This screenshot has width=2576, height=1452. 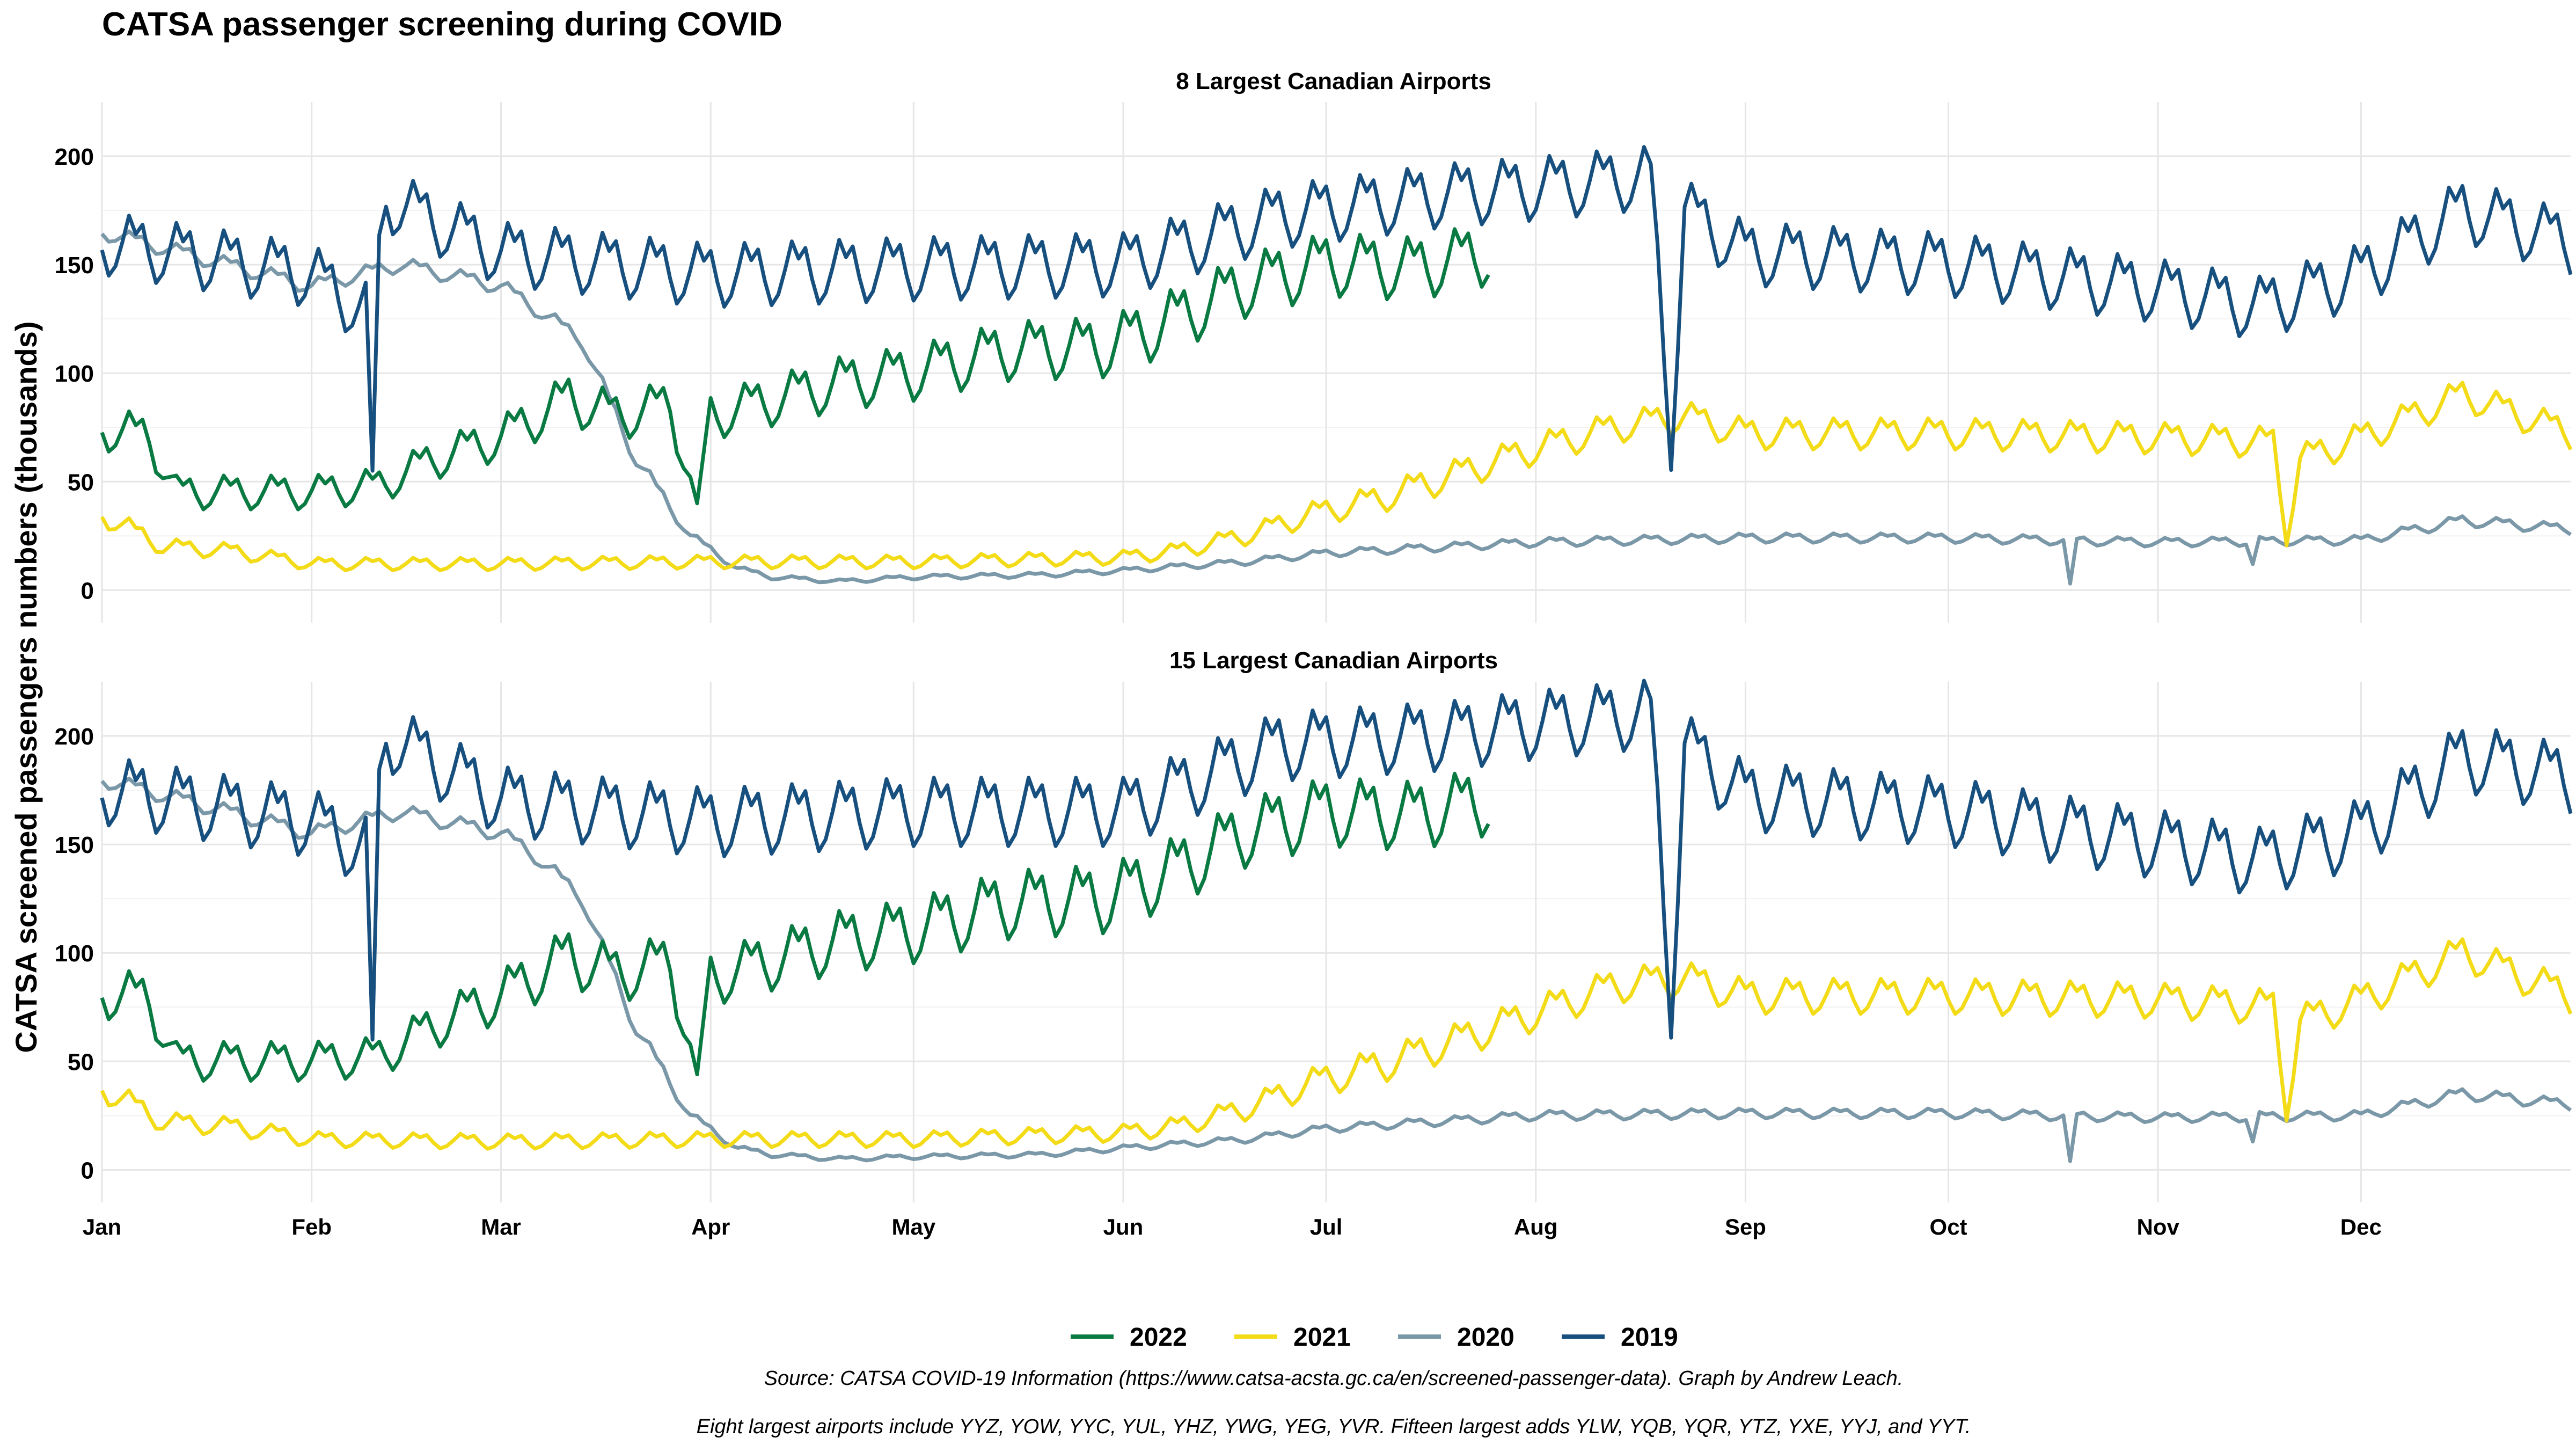 What do you see at coordinates (1649, 1337) in the screenshot?
I see `legend-label-2019: 2019` at bounding box center [1649, 1337].